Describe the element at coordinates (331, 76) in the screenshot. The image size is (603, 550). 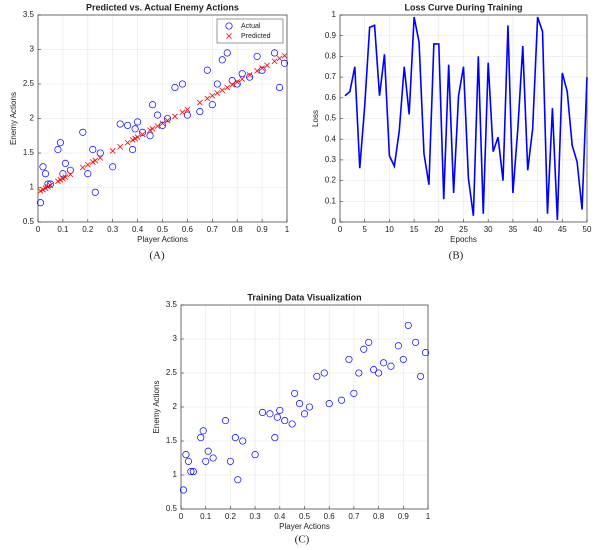
I see `y-tick-label: 0.7` at that location.